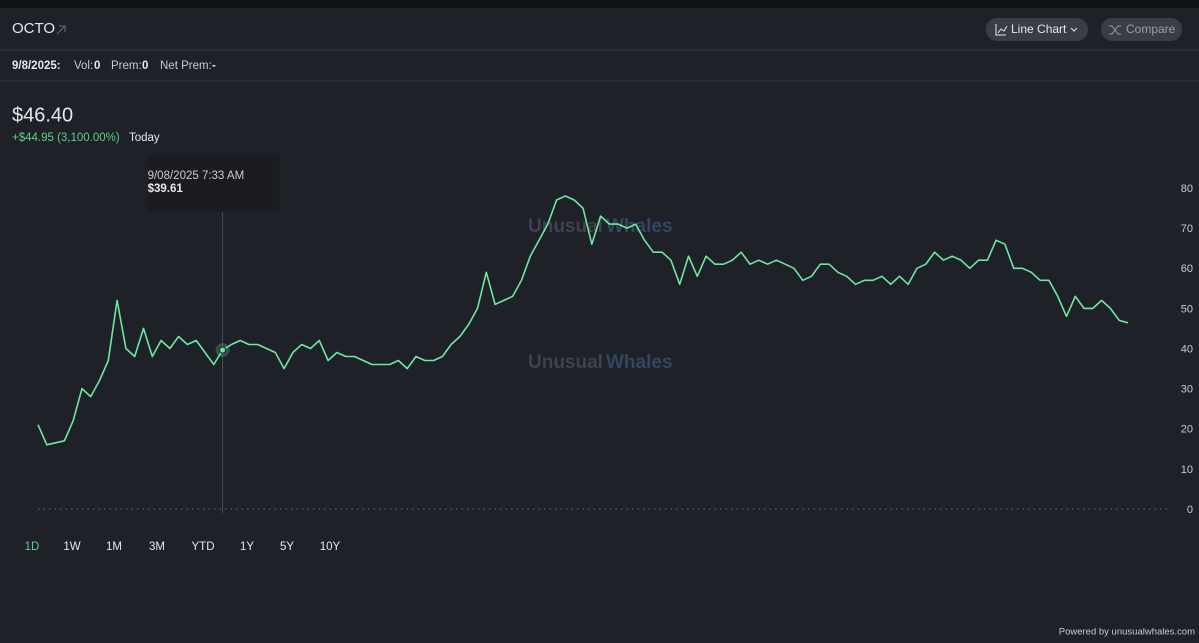 This screenshot has height=643, width=1199. I want to click on vol-label: Vol:, so click(83, 66).